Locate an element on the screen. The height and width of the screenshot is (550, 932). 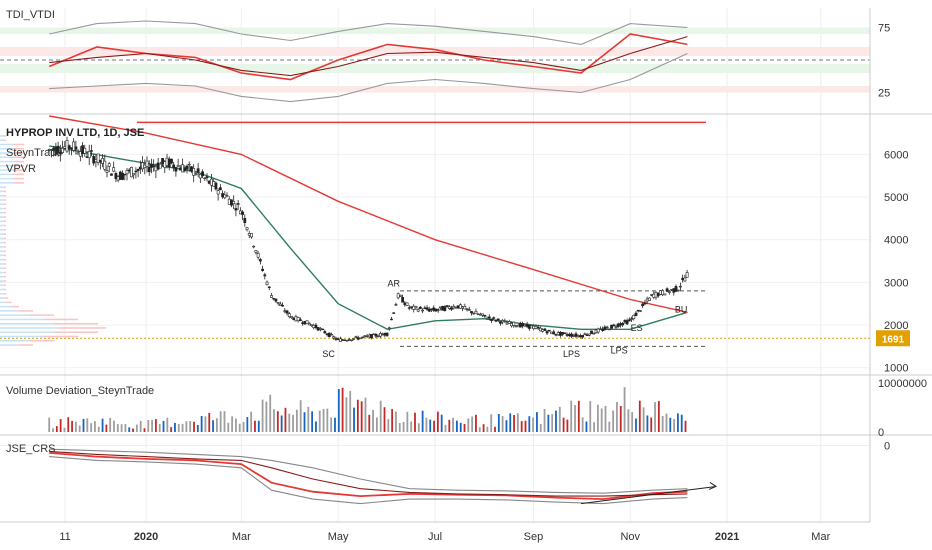
wyckoff-annotation: LPS is located at coordinates (571, 354).